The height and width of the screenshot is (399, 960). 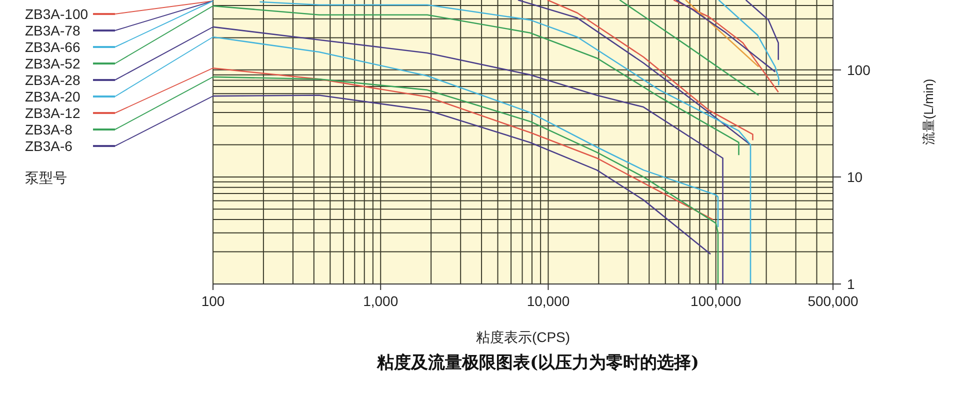 I want to click on x-axis-title: 粘度表示(CPS), so click(x=523, y=337).